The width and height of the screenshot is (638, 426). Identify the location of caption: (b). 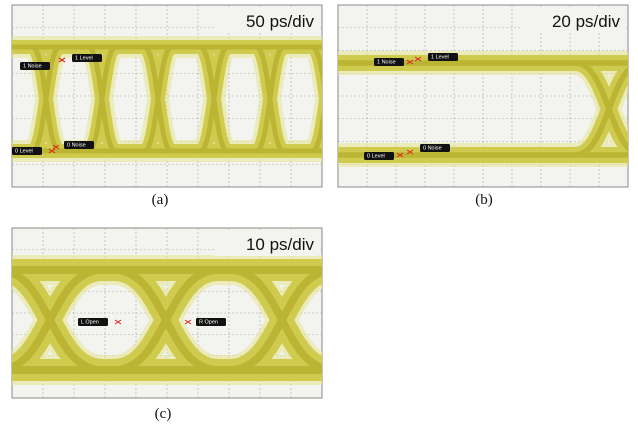
(484, 200).